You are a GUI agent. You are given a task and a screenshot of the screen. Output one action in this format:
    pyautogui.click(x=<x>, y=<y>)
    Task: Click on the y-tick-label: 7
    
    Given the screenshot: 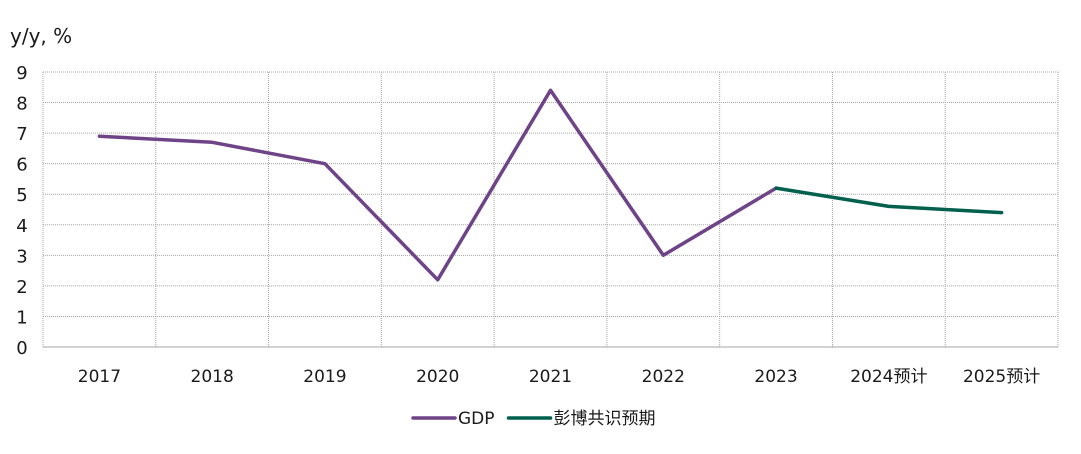 What is the action you would take?
    pyautogui.click(x=21, y=134)
    